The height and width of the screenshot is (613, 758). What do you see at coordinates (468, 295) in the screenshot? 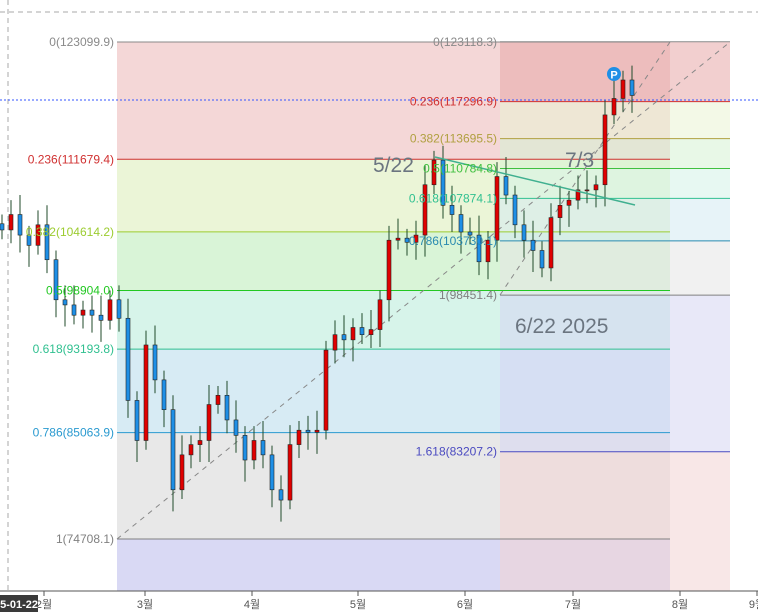
I see `fib-level-label: 1(98451.4)` at bounding box center [468, 295].